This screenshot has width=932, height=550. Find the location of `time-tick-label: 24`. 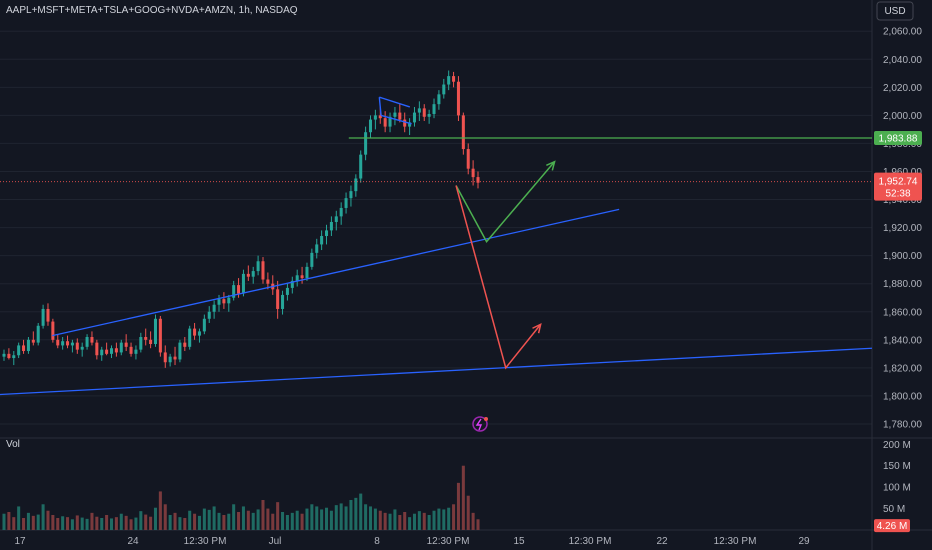

time-tick-label: 24 is located at coordinates (133, 541).